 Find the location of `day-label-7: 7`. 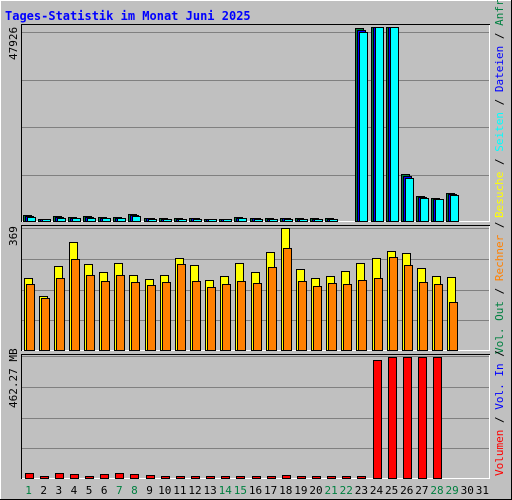

day-label-7: 7 is located at coordinates (119, 490).